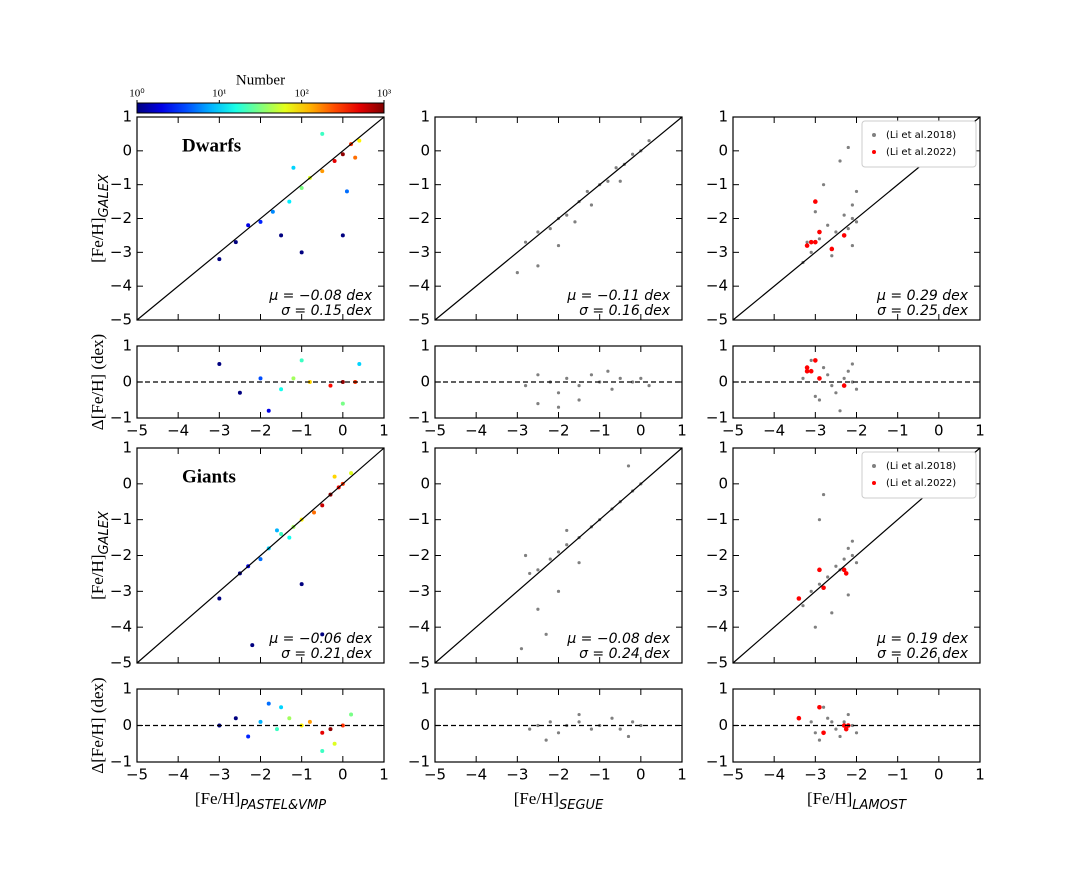 This screenshot has width=1090, height=872. Describe the element at coordinates (774, 775) in the screenshot. I see `x-tick-label: −4` at that location.